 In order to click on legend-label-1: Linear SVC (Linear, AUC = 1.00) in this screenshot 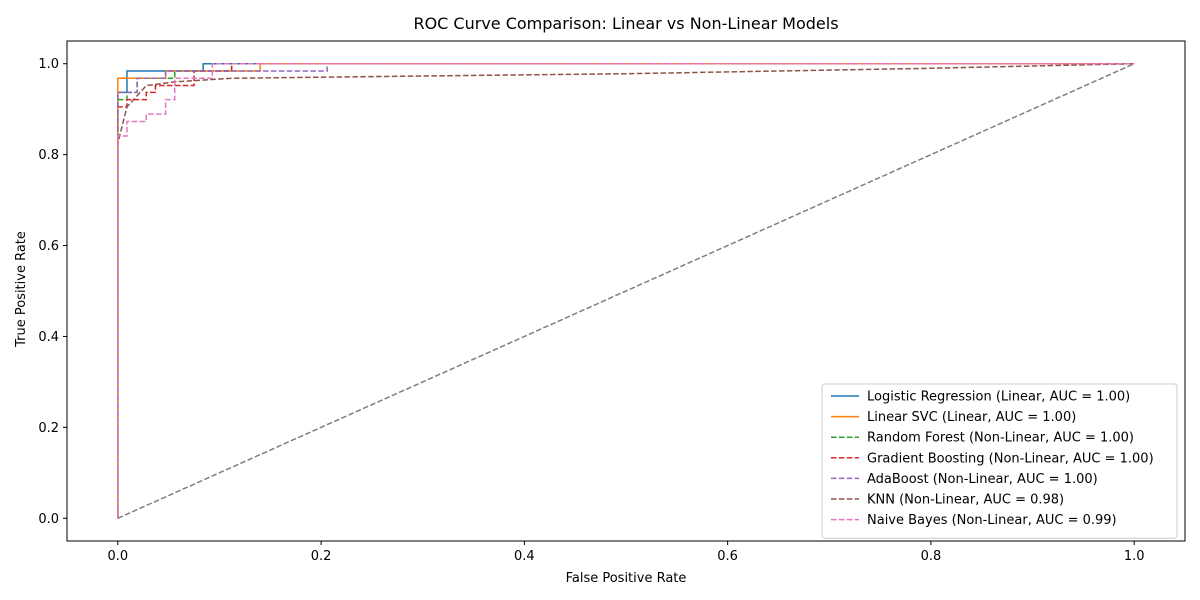, I will do `click(971, 417)`.